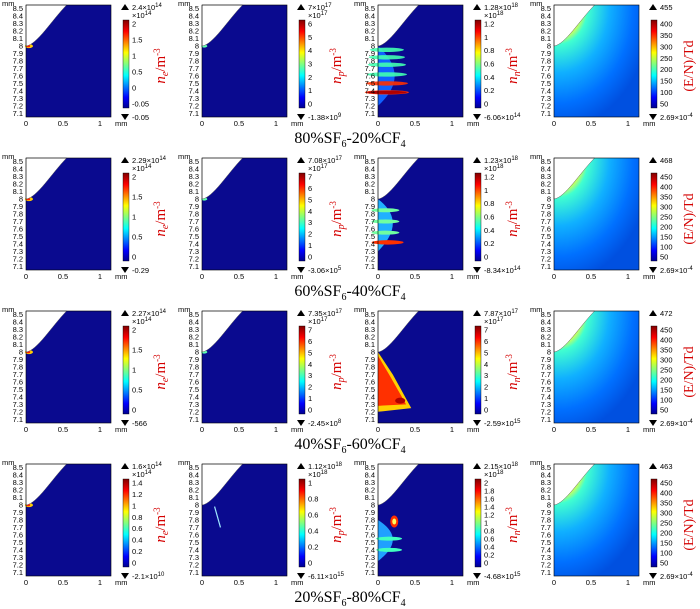  Describe the element at coordinates (452, 582) in the screenshot. I see `x-tick-label: 1` at that location.